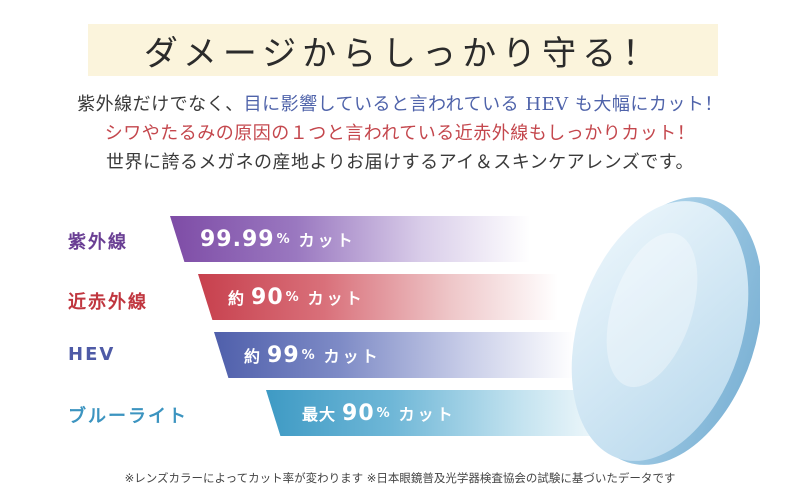 This screenshot has width=800, height=500. Describe the element at coordinates (427, 414) in the screenshot. I see `bluelight-cut: カット` at that location.